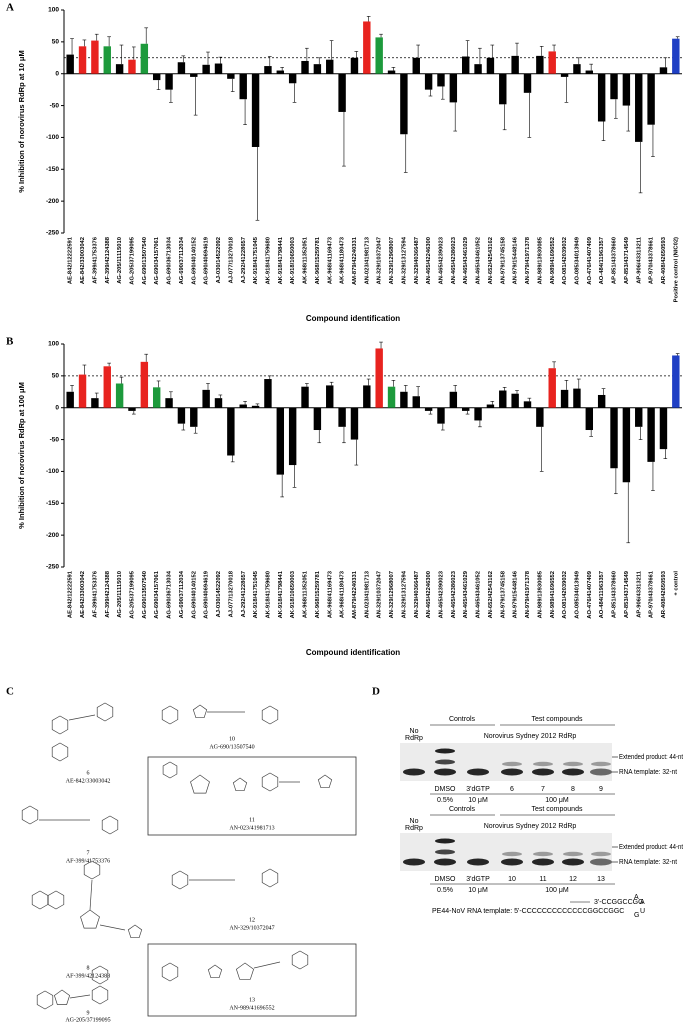 The image size is (685, 1023). What do you see at coordinates (503, 260) in the screenshot?
I see `x-tick-label: AN-979/13745158` at bounding box center [503, 260].